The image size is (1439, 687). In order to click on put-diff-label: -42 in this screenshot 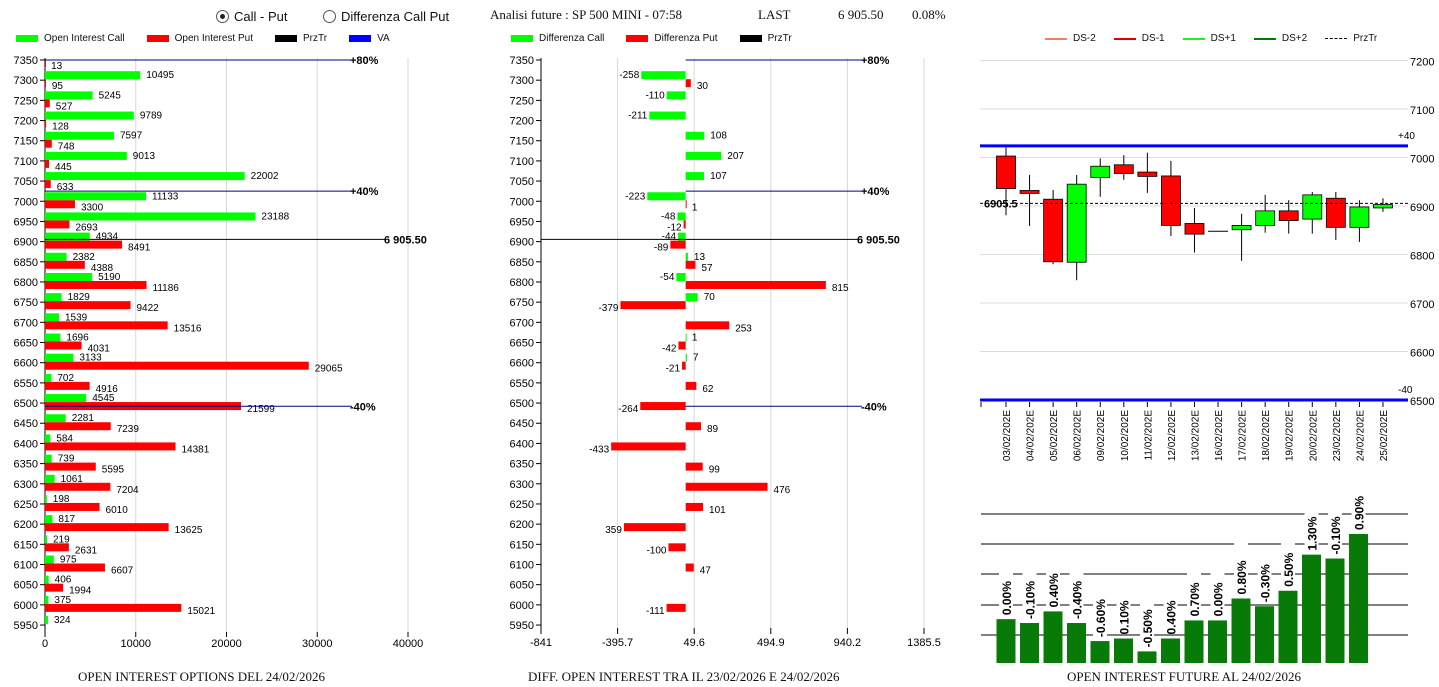, I will do `click(669, 349)`.